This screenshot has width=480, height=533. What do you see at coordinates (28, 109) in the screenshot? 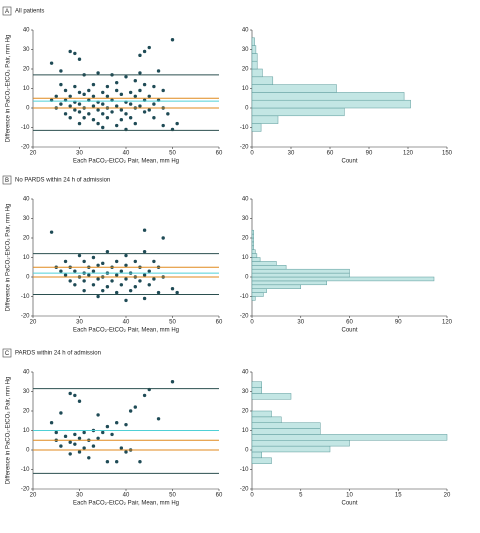
I see `y-tick-label: 0` at bounding box center [28, 109].